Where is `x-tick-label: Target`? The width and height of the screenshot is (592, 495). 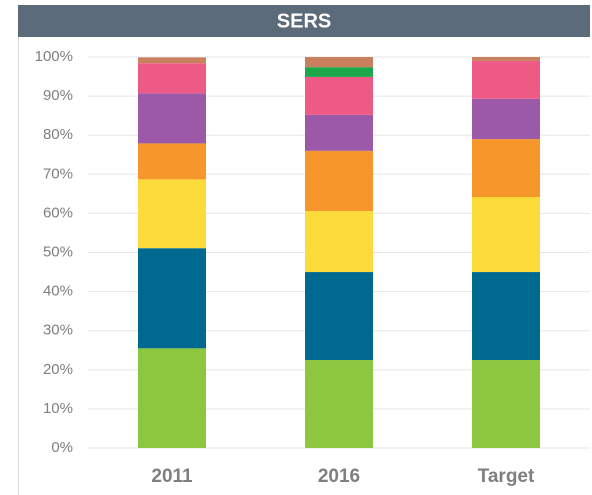
x-tick-label: Target is located at coordinates (506, 476).